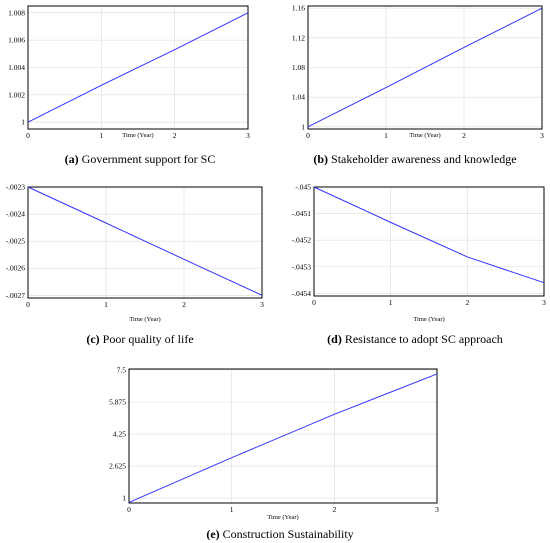 The width and height of the screenshot is (550, 543). What do you see at coordinates (16, 94) in the screenshot?
I see `chart-a-ytick-label: 1.002` at bounding box center [16, 94].